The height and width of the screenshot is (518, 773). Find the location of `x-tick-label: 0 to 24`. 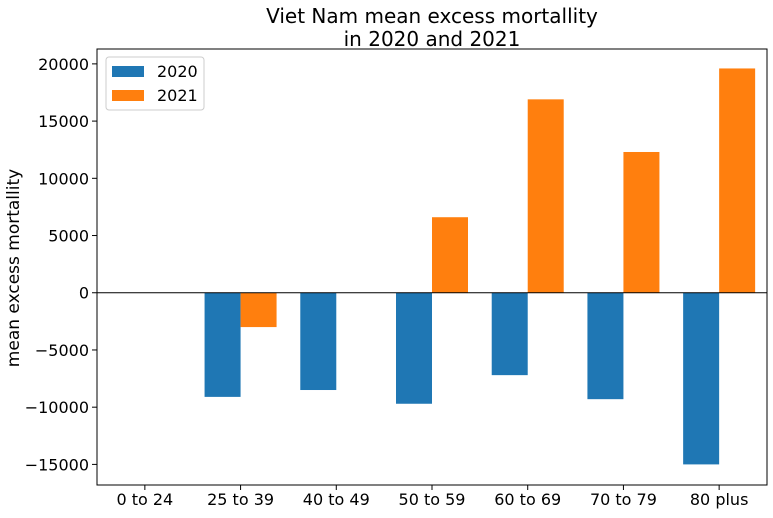

x-tick-label: 0 to 24 is located at coordinates (144, 499).